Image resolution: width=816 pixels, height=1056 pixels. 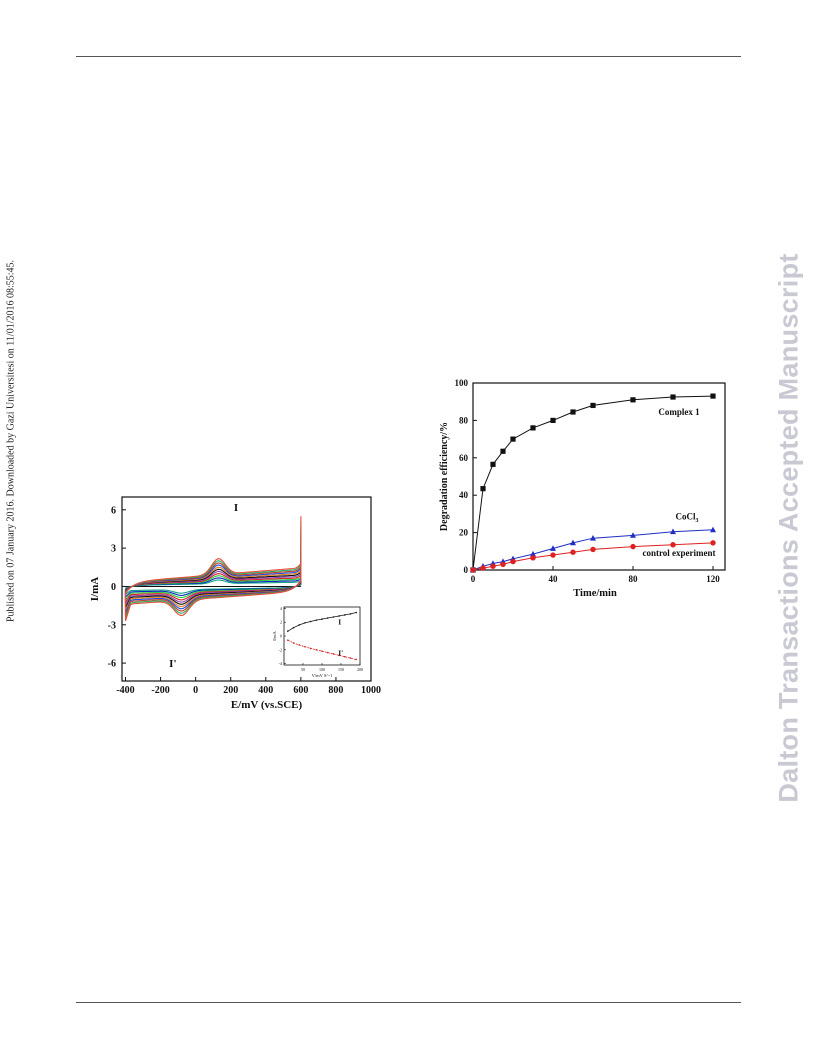 What do you see at coordinates (112, 625) in the screenshot?
I see `cv-y-tick-label: -3` at bounding box center [112, 625].